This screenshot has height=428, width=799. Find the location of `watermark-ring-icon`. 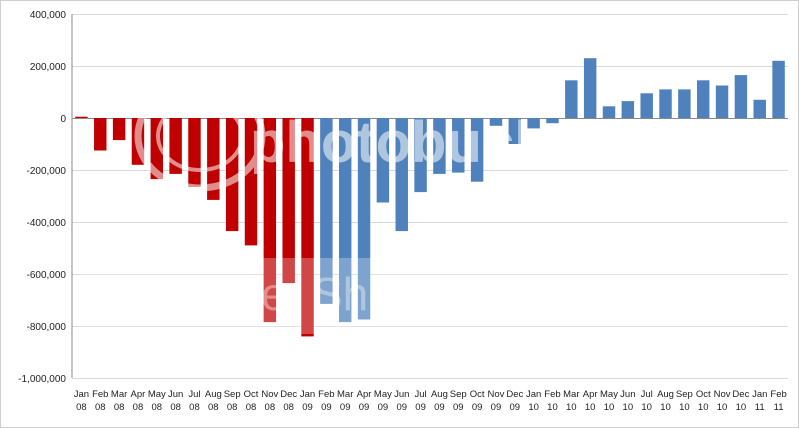

watermark-ring-icon is located at coordinates (200, 136).